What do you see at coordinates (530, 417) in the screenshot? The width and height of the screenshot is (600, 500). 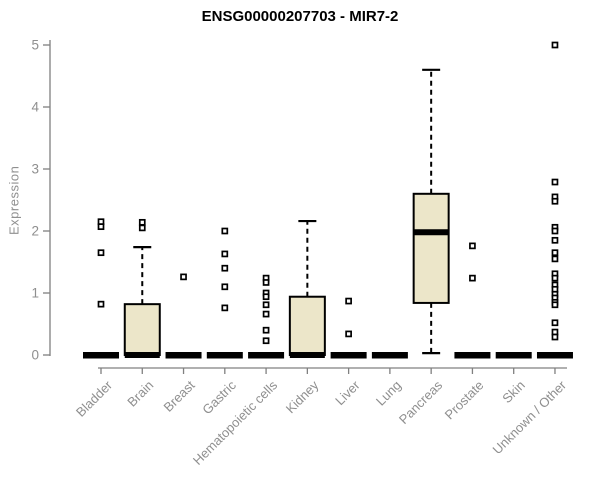 I see `x-tick-label: Unknown / Other` at bounding box center [530, 417].